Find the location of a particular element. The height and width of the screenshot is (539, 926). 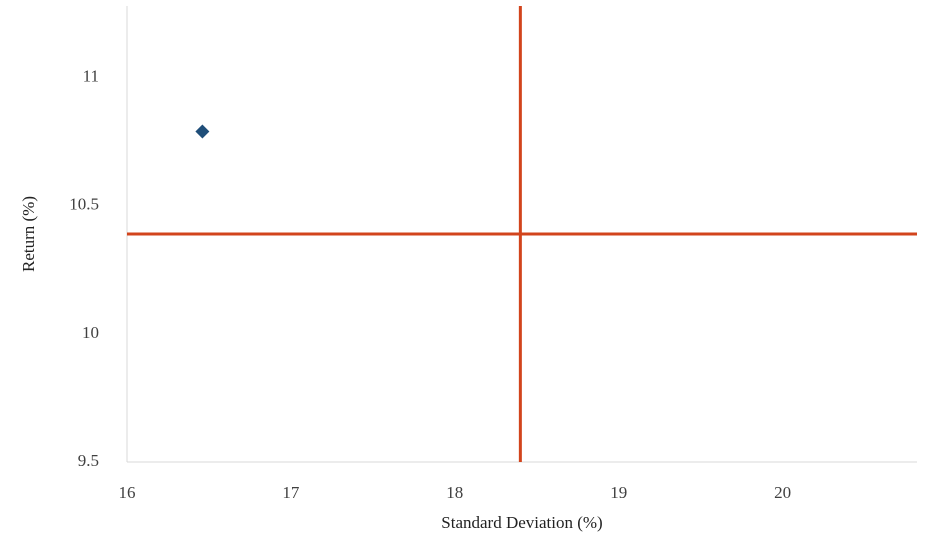

x-tick-label: 19 is located at coordinates (618, 492).